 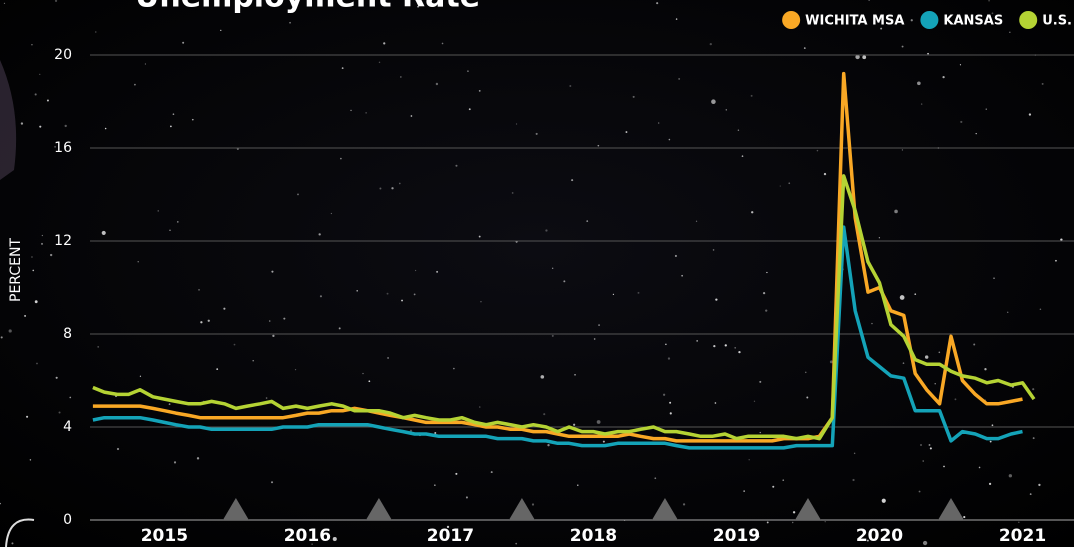 What do you see at coordinates (791, 20) in the screenshot?
I see `legend-swatch` at bounding box center [791, 20].